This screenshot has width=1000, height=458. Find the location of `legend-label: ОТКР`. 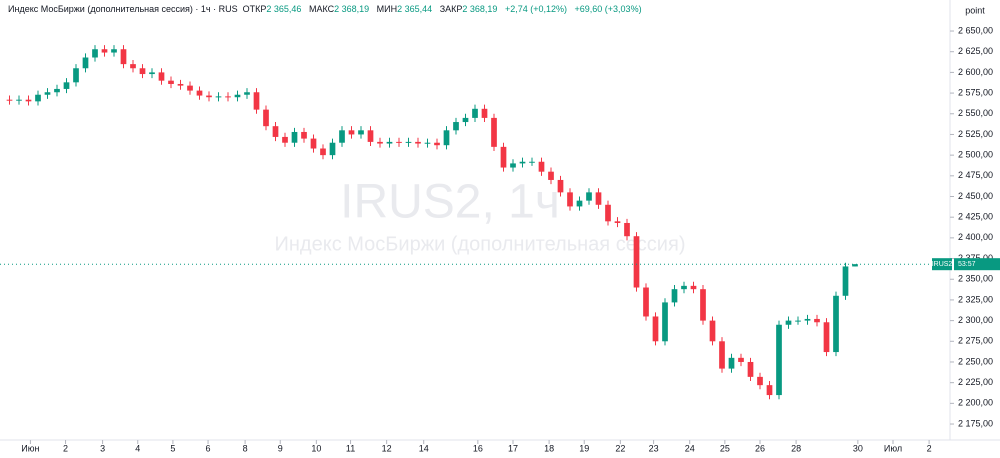

legend-label: ОТКР is located at coordinates (254, 9).